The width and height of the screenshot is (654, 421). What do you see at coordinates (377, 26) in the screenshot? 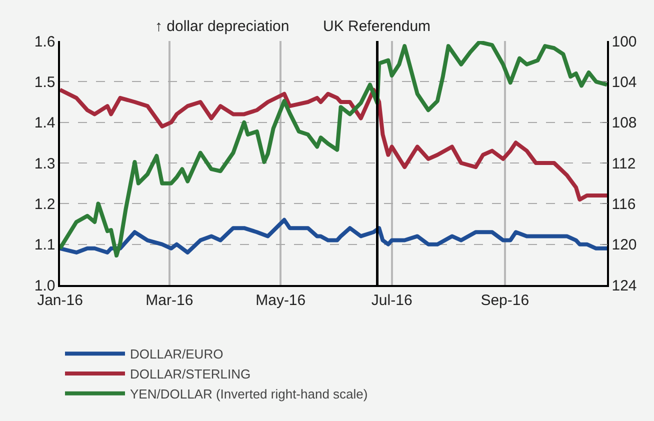
I see `ref-line-label: UK Referendum` at bounding box center [377, 26].